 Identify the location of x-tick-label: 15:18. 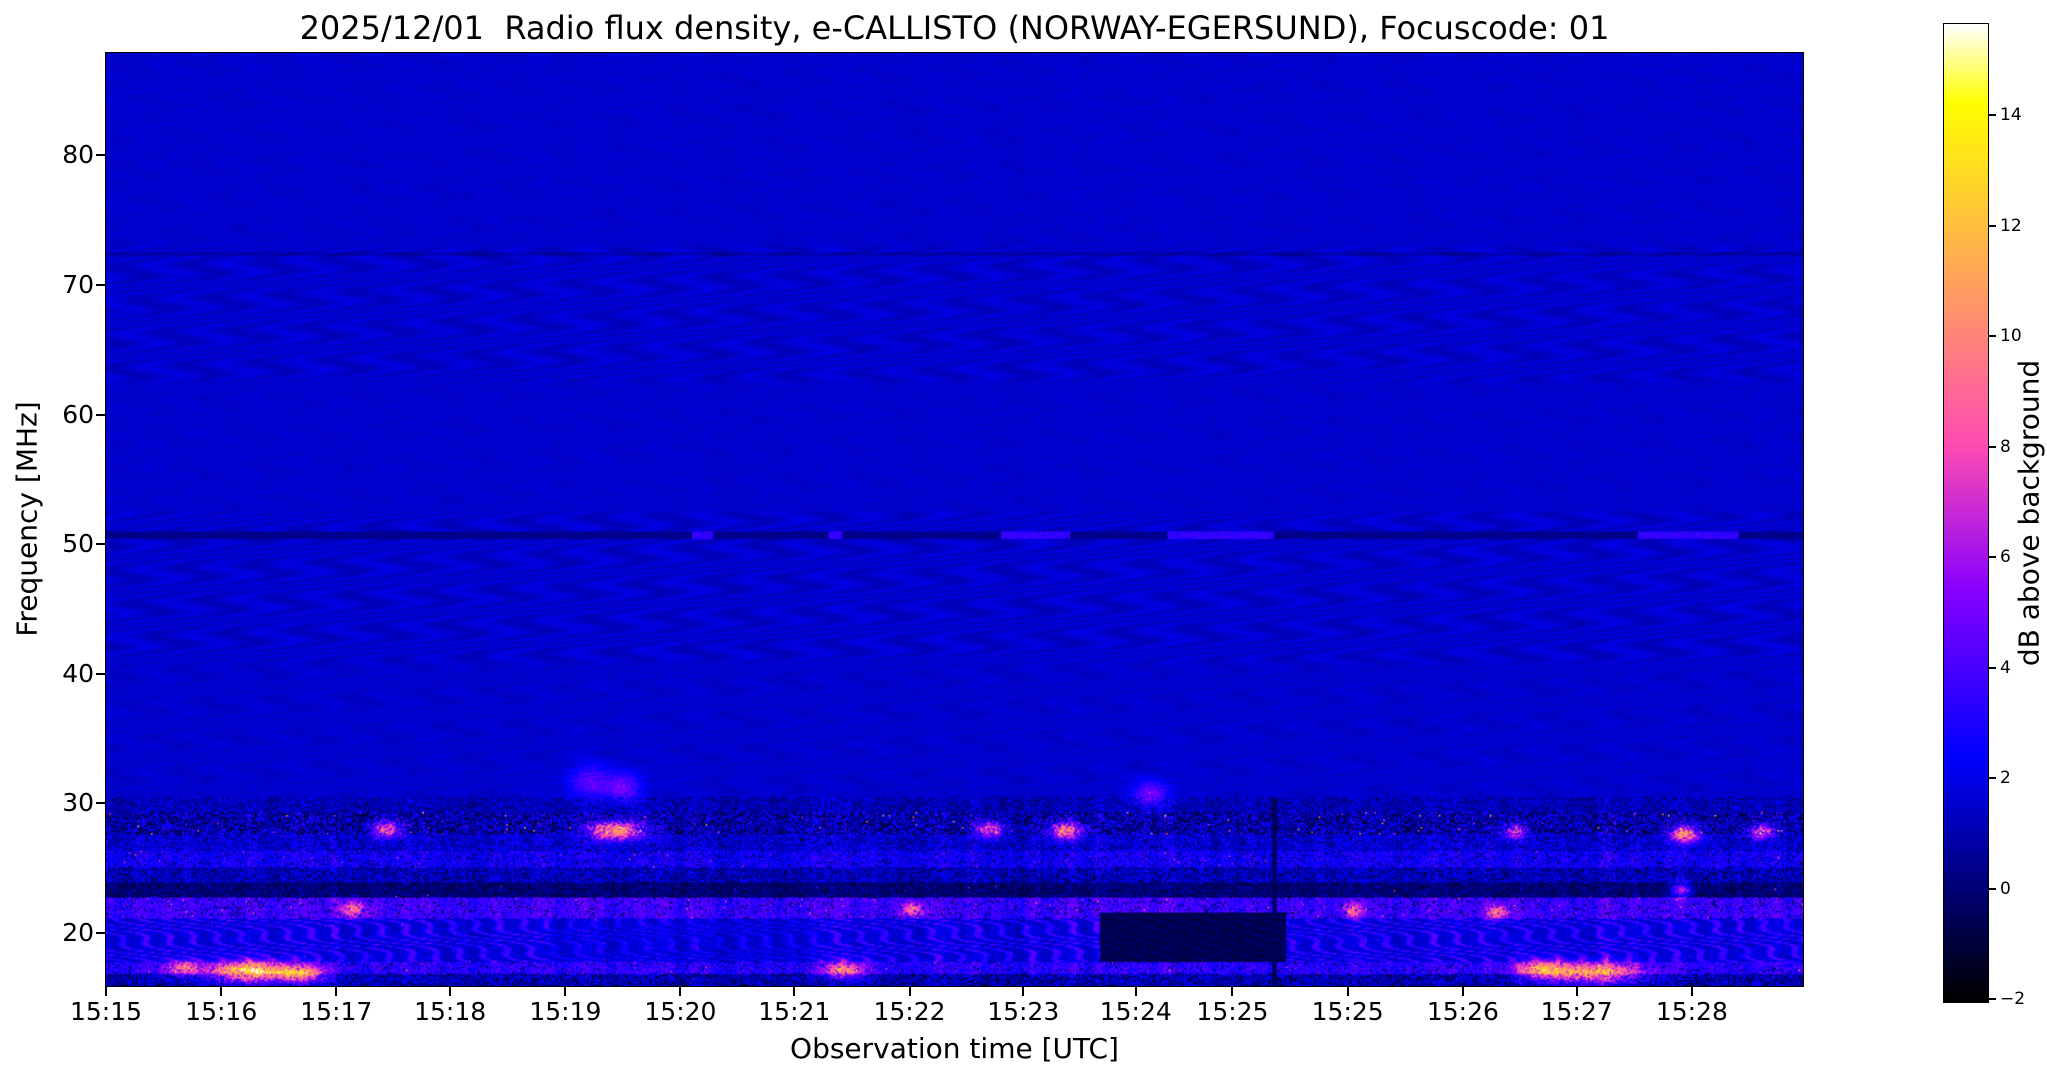
(450, 1011).